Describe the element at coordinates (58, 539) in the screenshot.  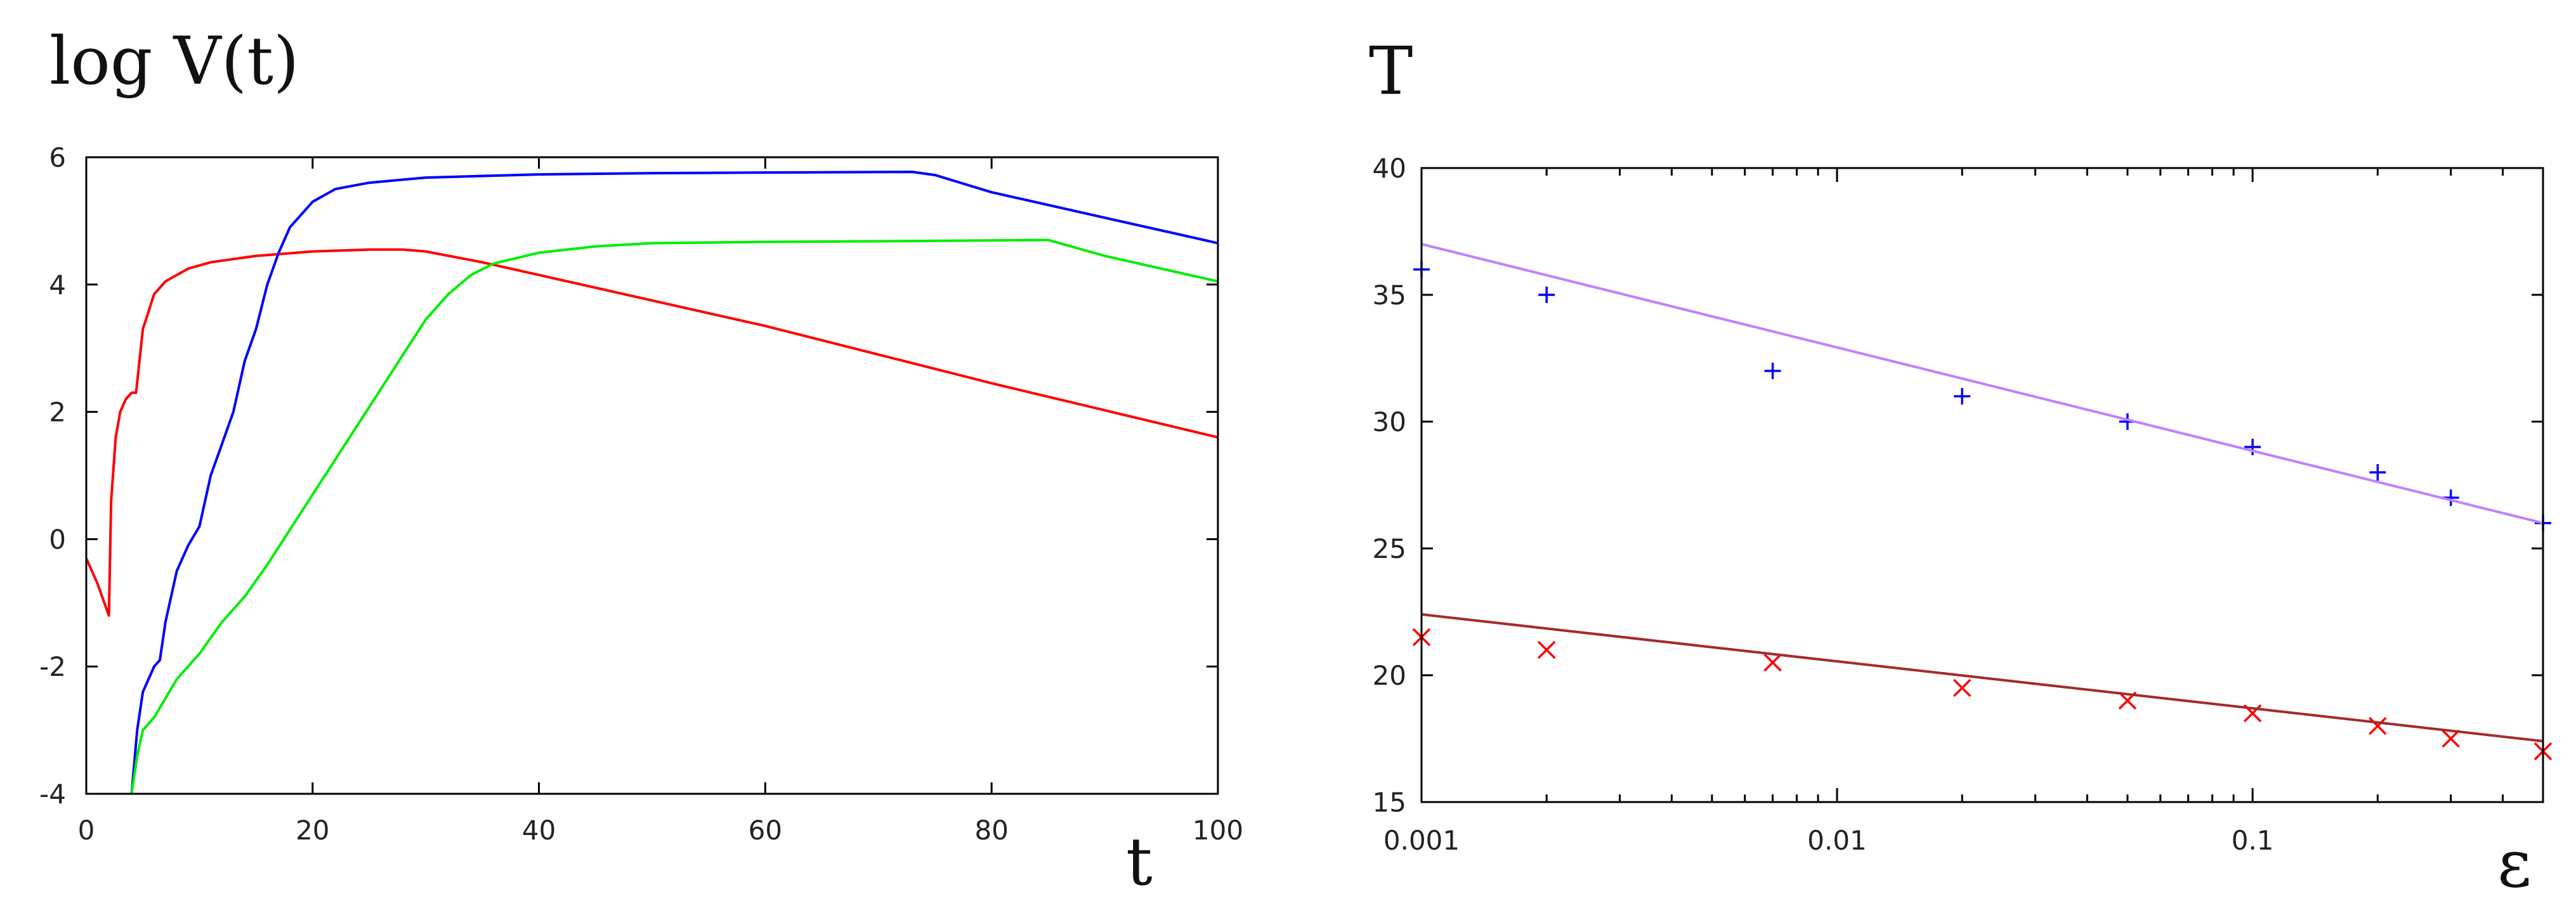
I see `left-y-tick-label: 0` at that location.